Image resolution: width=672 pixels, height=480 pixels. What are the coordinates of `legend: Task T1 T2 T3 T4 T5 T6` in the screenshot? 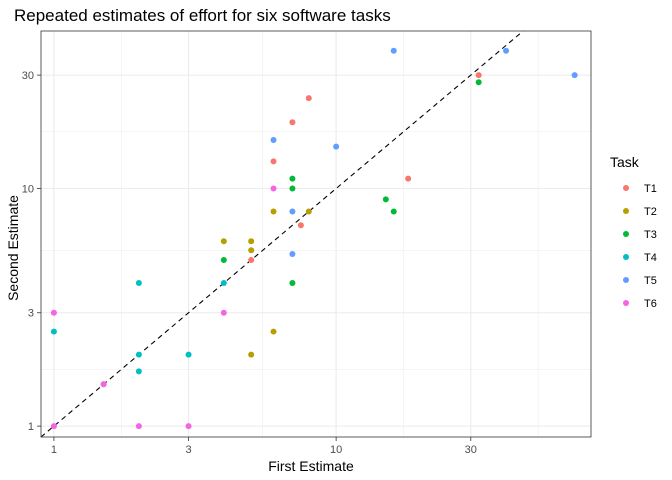 It's located at (633, 232).